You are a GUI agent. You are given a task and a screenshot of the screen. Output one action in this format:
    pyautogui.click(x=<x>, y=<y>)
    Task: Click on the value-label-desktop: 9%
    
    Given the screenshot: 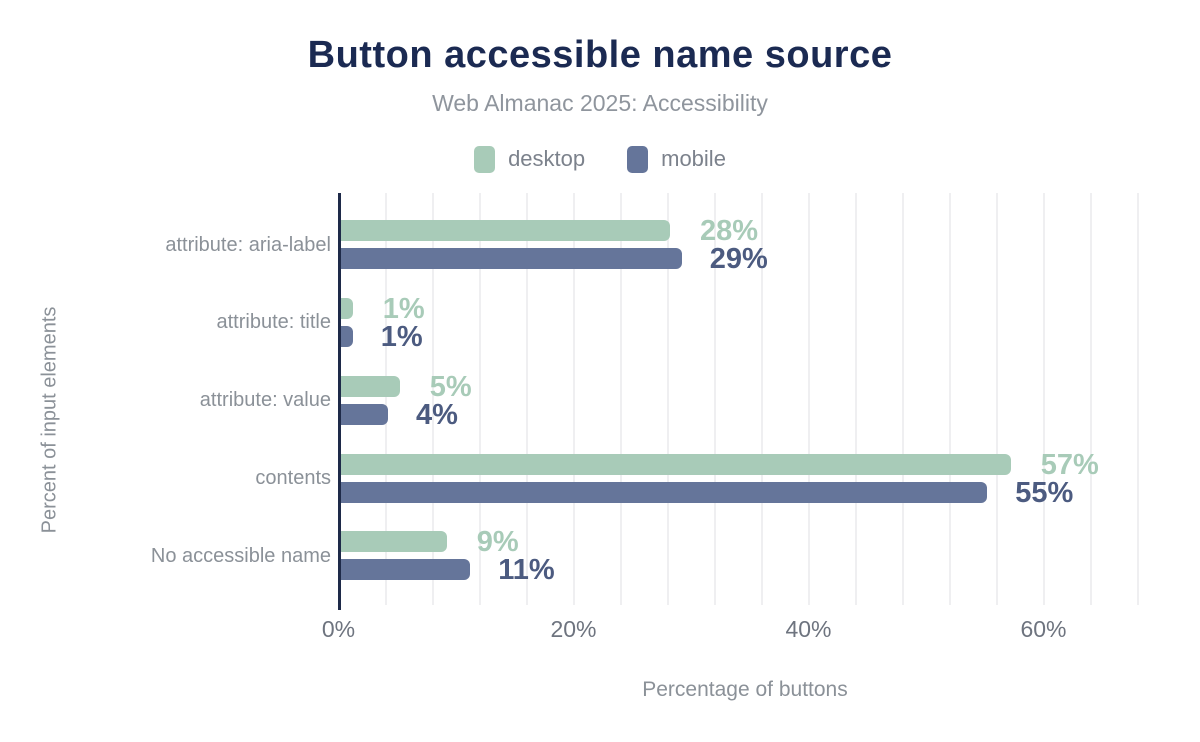 What is the action you would take?
    pyautogui.click(x=497, y=542)
    